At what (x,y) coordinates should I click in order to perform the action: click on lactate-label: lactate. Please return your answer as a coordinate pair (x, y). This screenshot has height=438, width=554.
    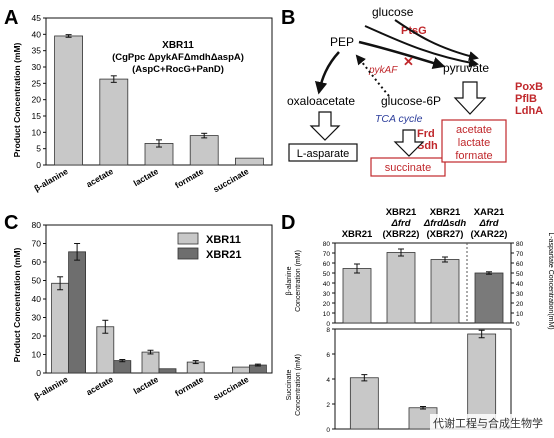
    Looking at the image, I should click on (474, 143).